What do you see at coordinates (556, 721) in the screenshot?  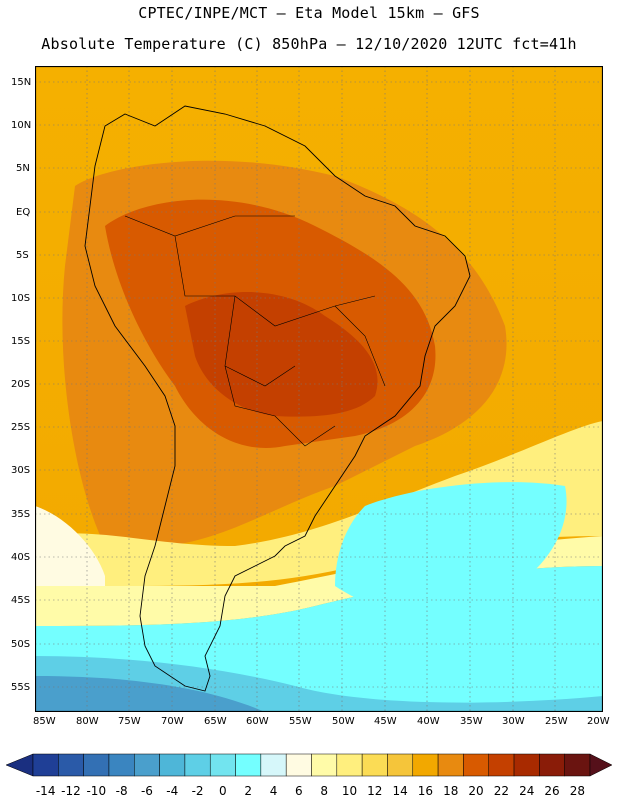 I see `lon-label: 25W` at bounding box center [556, 721].